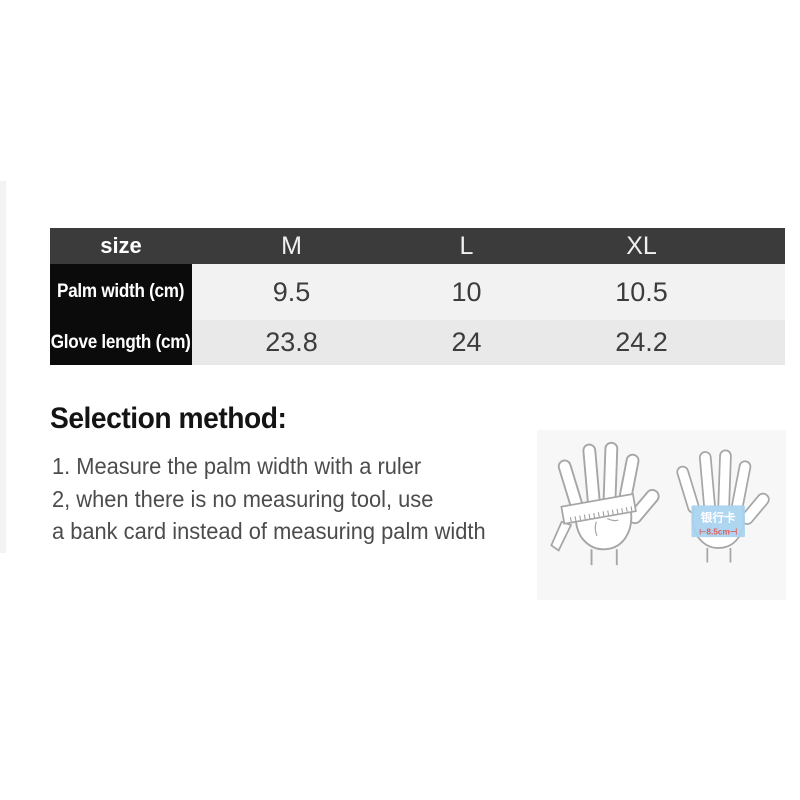  I want to click on bank-card-icon: 银行卡 ⊢8.5cm⊣, so click(718, 521).